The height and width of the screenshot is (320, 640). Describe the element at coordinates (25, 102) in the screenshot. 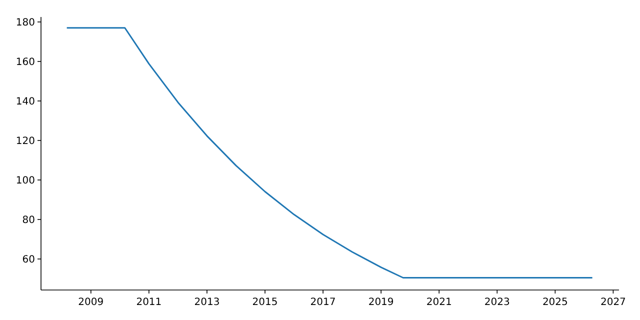

I see `y-tick-label: 140` at that location.